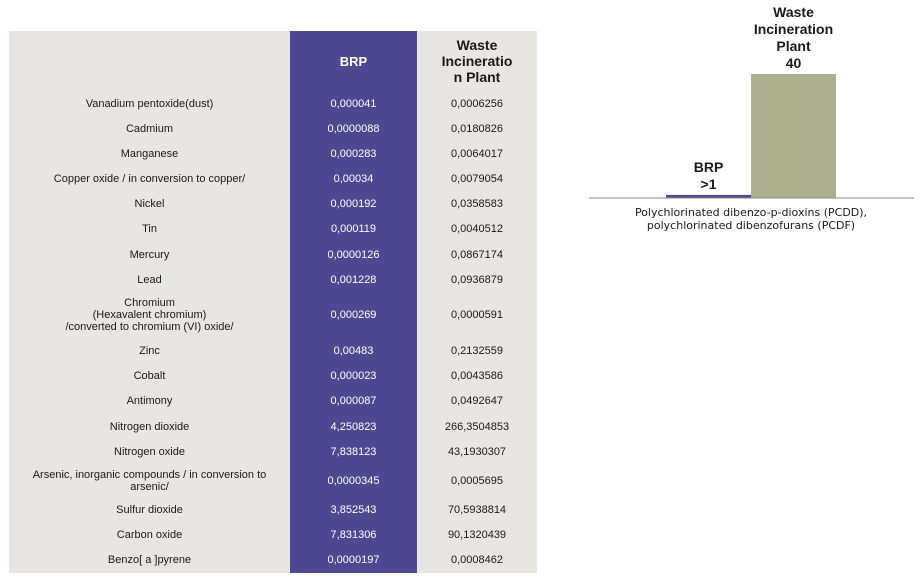  What do you see at coordinates (353, 204) in the screenshot?
I see `brp-value-cell: 0,000192` at bounding box center [353, 204].